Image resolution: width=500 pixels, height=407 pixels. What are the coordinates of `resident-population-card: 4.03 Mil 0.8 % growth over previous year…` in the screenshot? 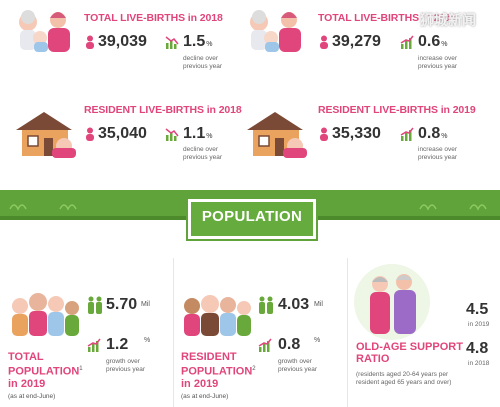 It's located at (260, 332).